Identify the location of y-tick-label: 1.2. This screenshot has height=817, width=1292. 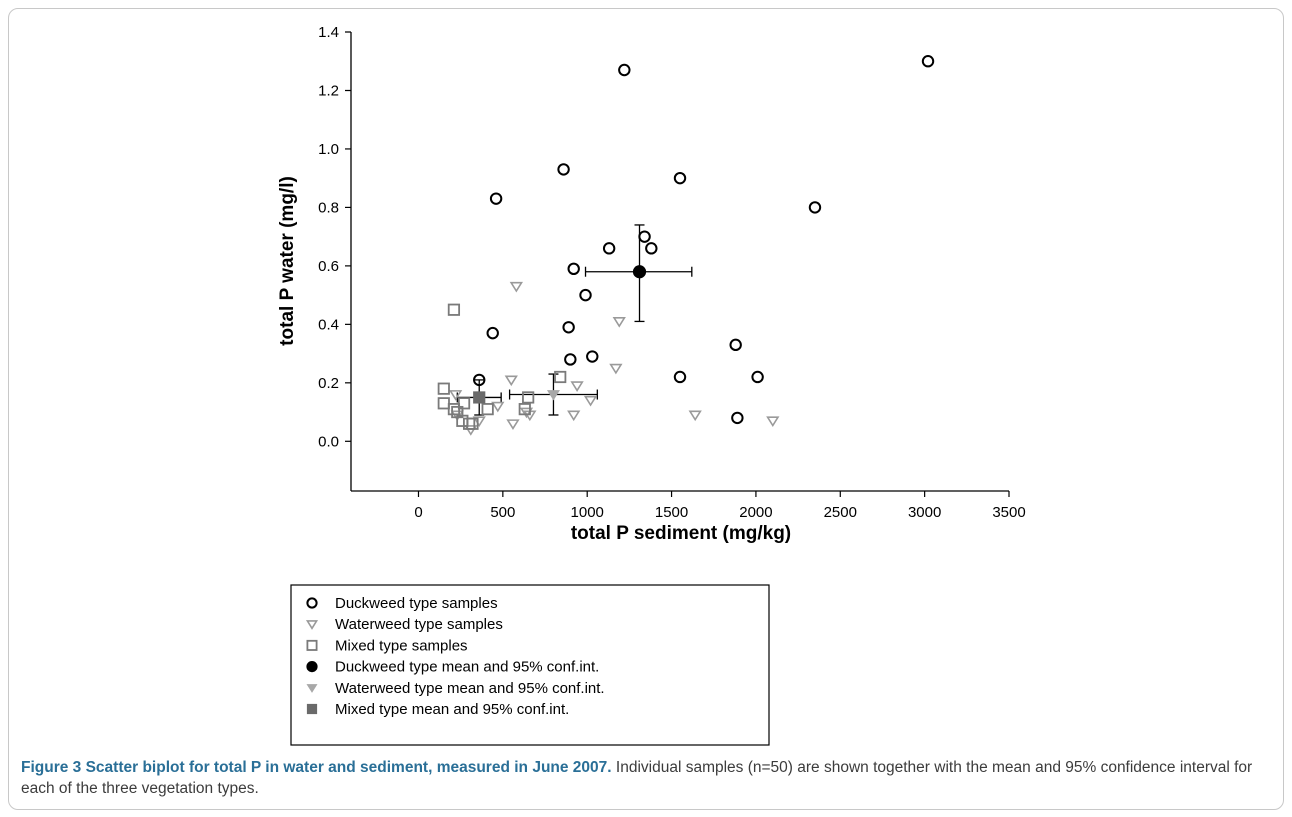
(328, 90).